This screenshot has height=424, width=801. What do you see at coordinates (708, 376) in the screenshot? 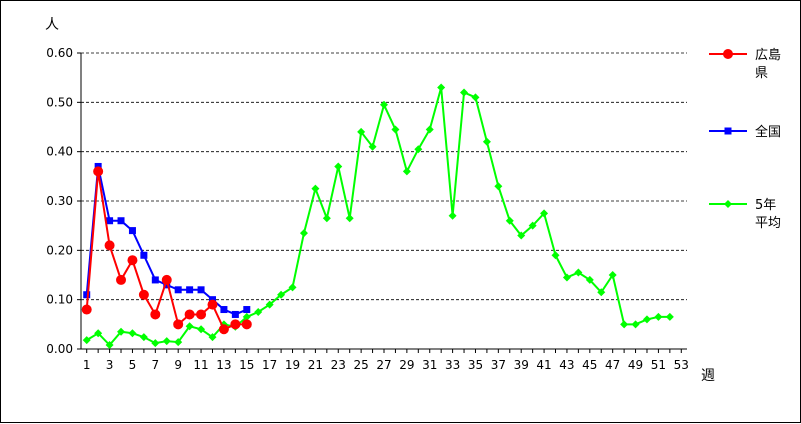
I see `x-unit-label: 週` at bounding box center [708, 376].